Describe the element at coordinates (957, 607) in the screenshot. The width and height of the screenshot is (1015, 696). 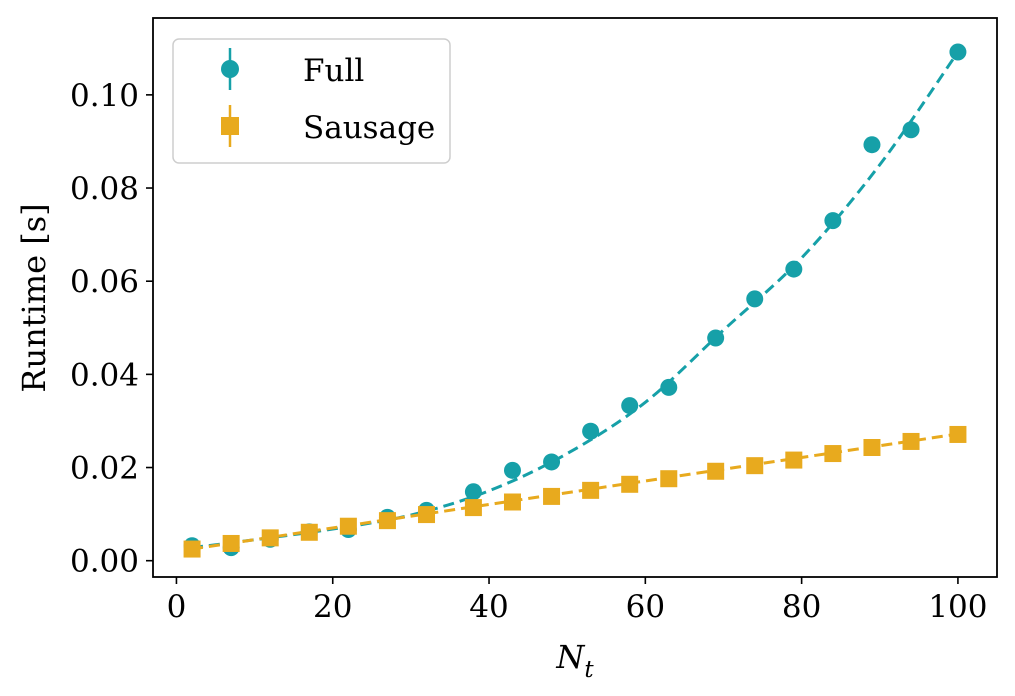
I see `x-tick-label: 100` at that location.